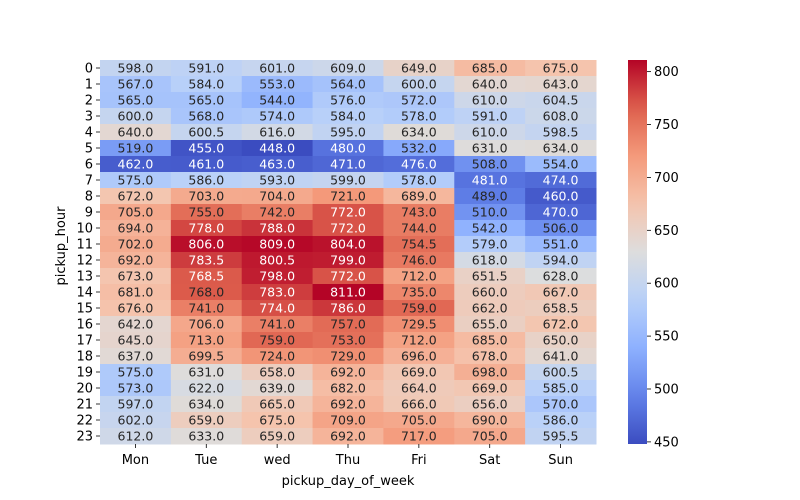 This screenshot has height=500, width=800. I want to click on cell-value-label: 682.0, so click(348, 388).